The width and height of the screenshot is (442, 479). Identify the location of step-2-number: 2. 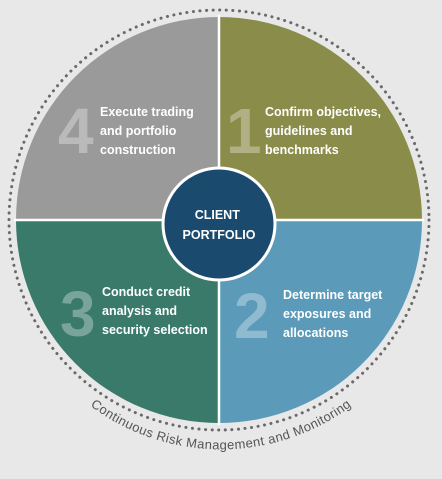
(252, 316).